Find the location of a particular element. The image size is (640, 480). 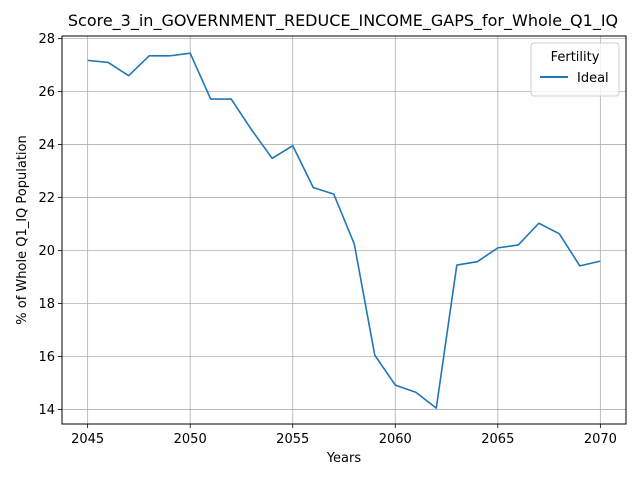

y-tick-label: 28 is located at coordinates (46, 39).